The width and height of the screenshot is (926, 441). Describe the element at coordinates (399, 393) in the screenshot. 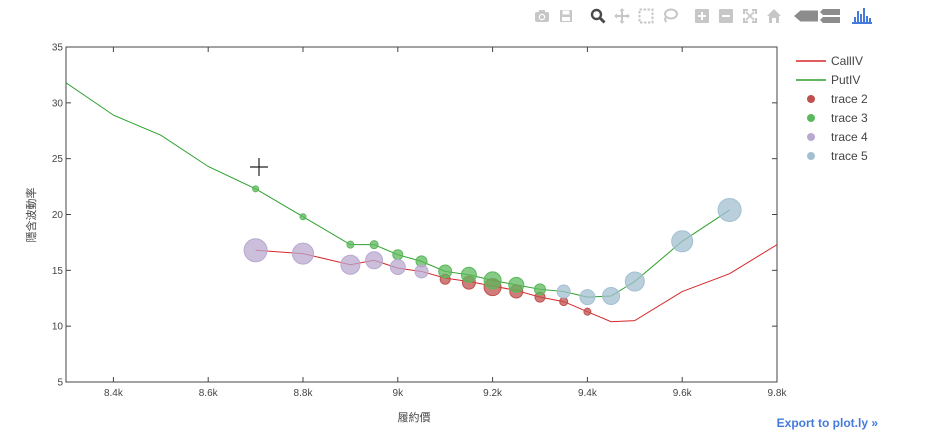

I see `x-tick-label: 9k` at that location.